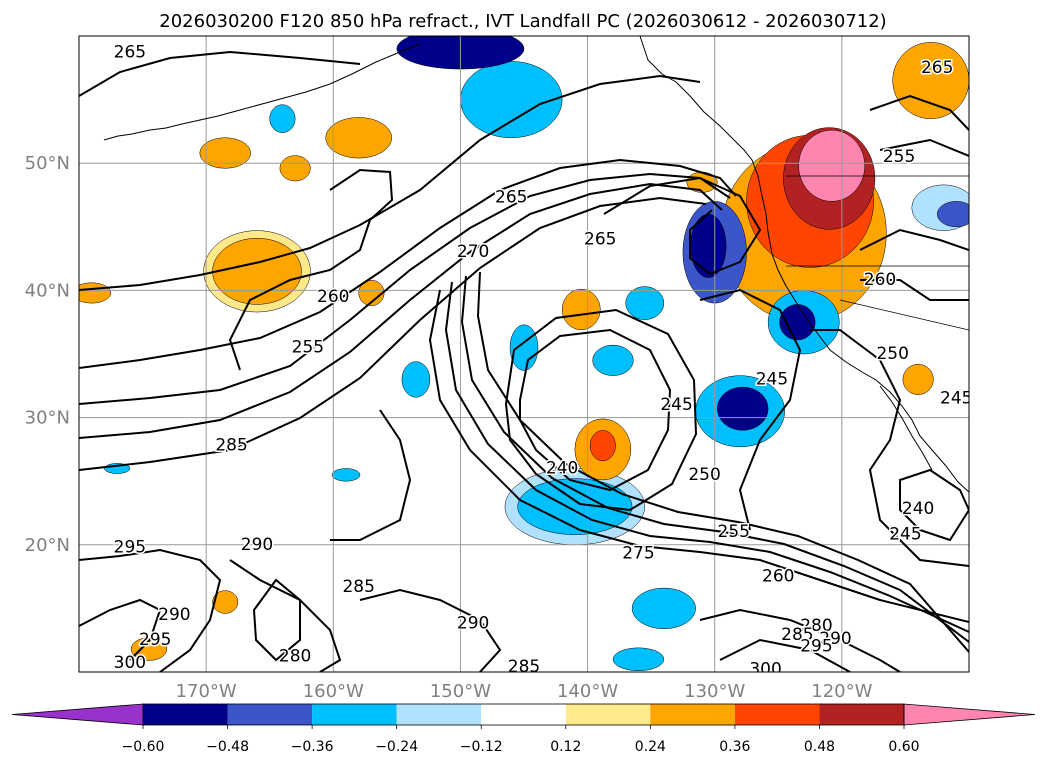 This screenshot has width=1047, height=765. Describe the element at coordinates (734, 747) in the screenshot. I see `colorbar-tick-label: 0.36` at that location.